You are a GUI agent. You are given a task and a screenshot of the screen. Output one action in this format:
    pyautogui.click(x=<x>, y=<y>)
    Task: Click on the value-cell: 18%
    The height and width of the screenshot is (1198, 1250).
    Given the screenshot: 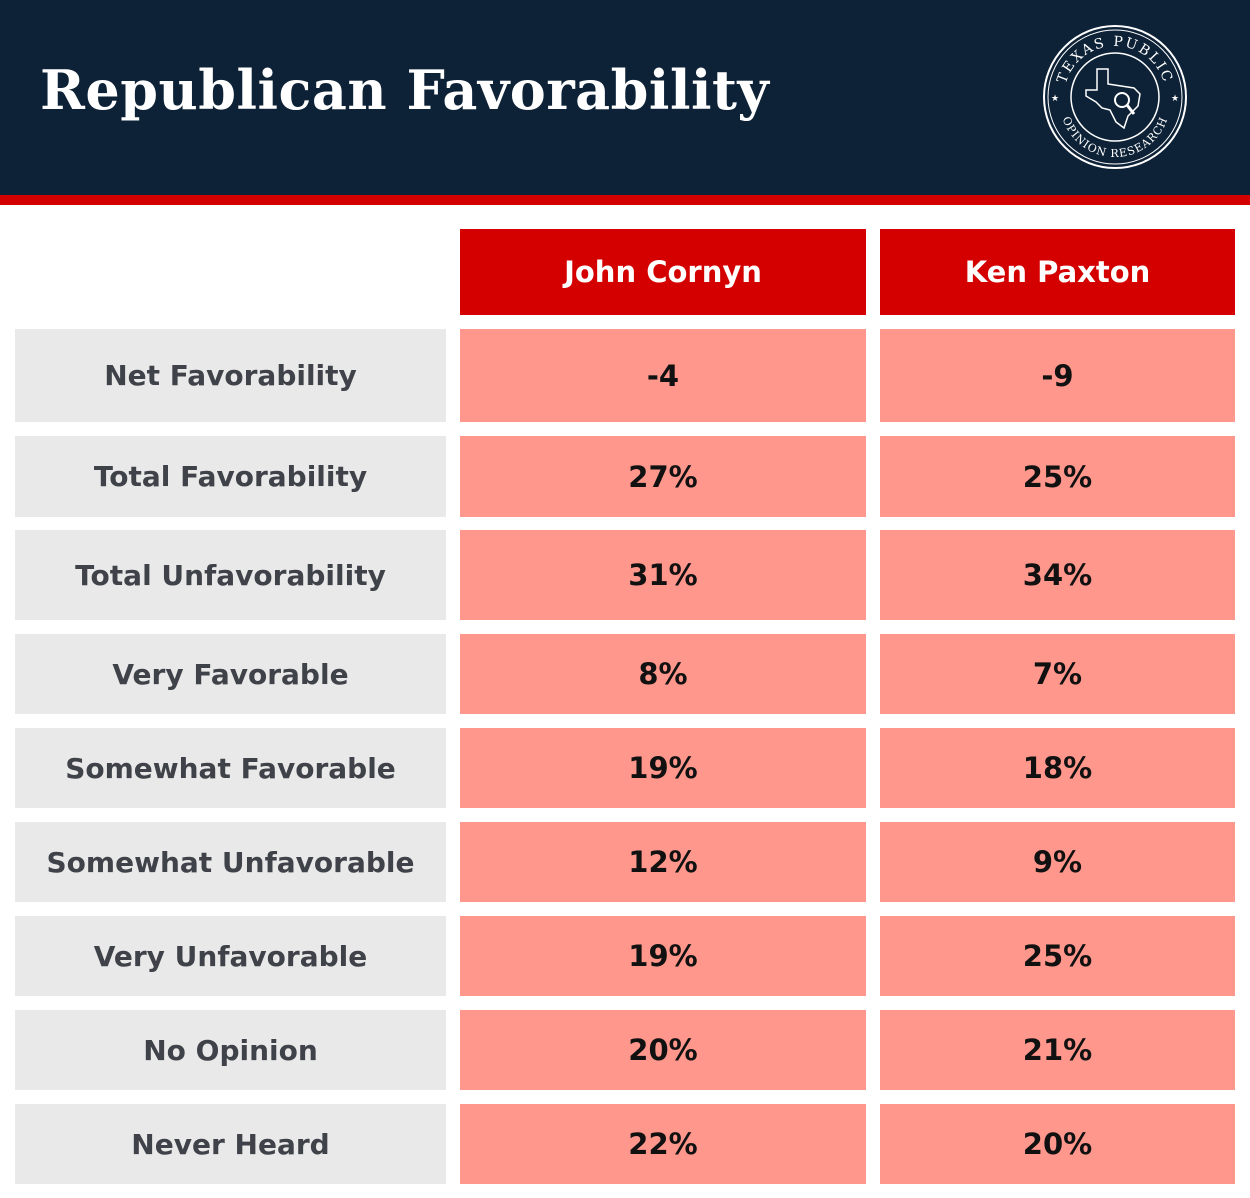 What is the action you would take?
    pyautogui.click(x=1057, y=768)
    